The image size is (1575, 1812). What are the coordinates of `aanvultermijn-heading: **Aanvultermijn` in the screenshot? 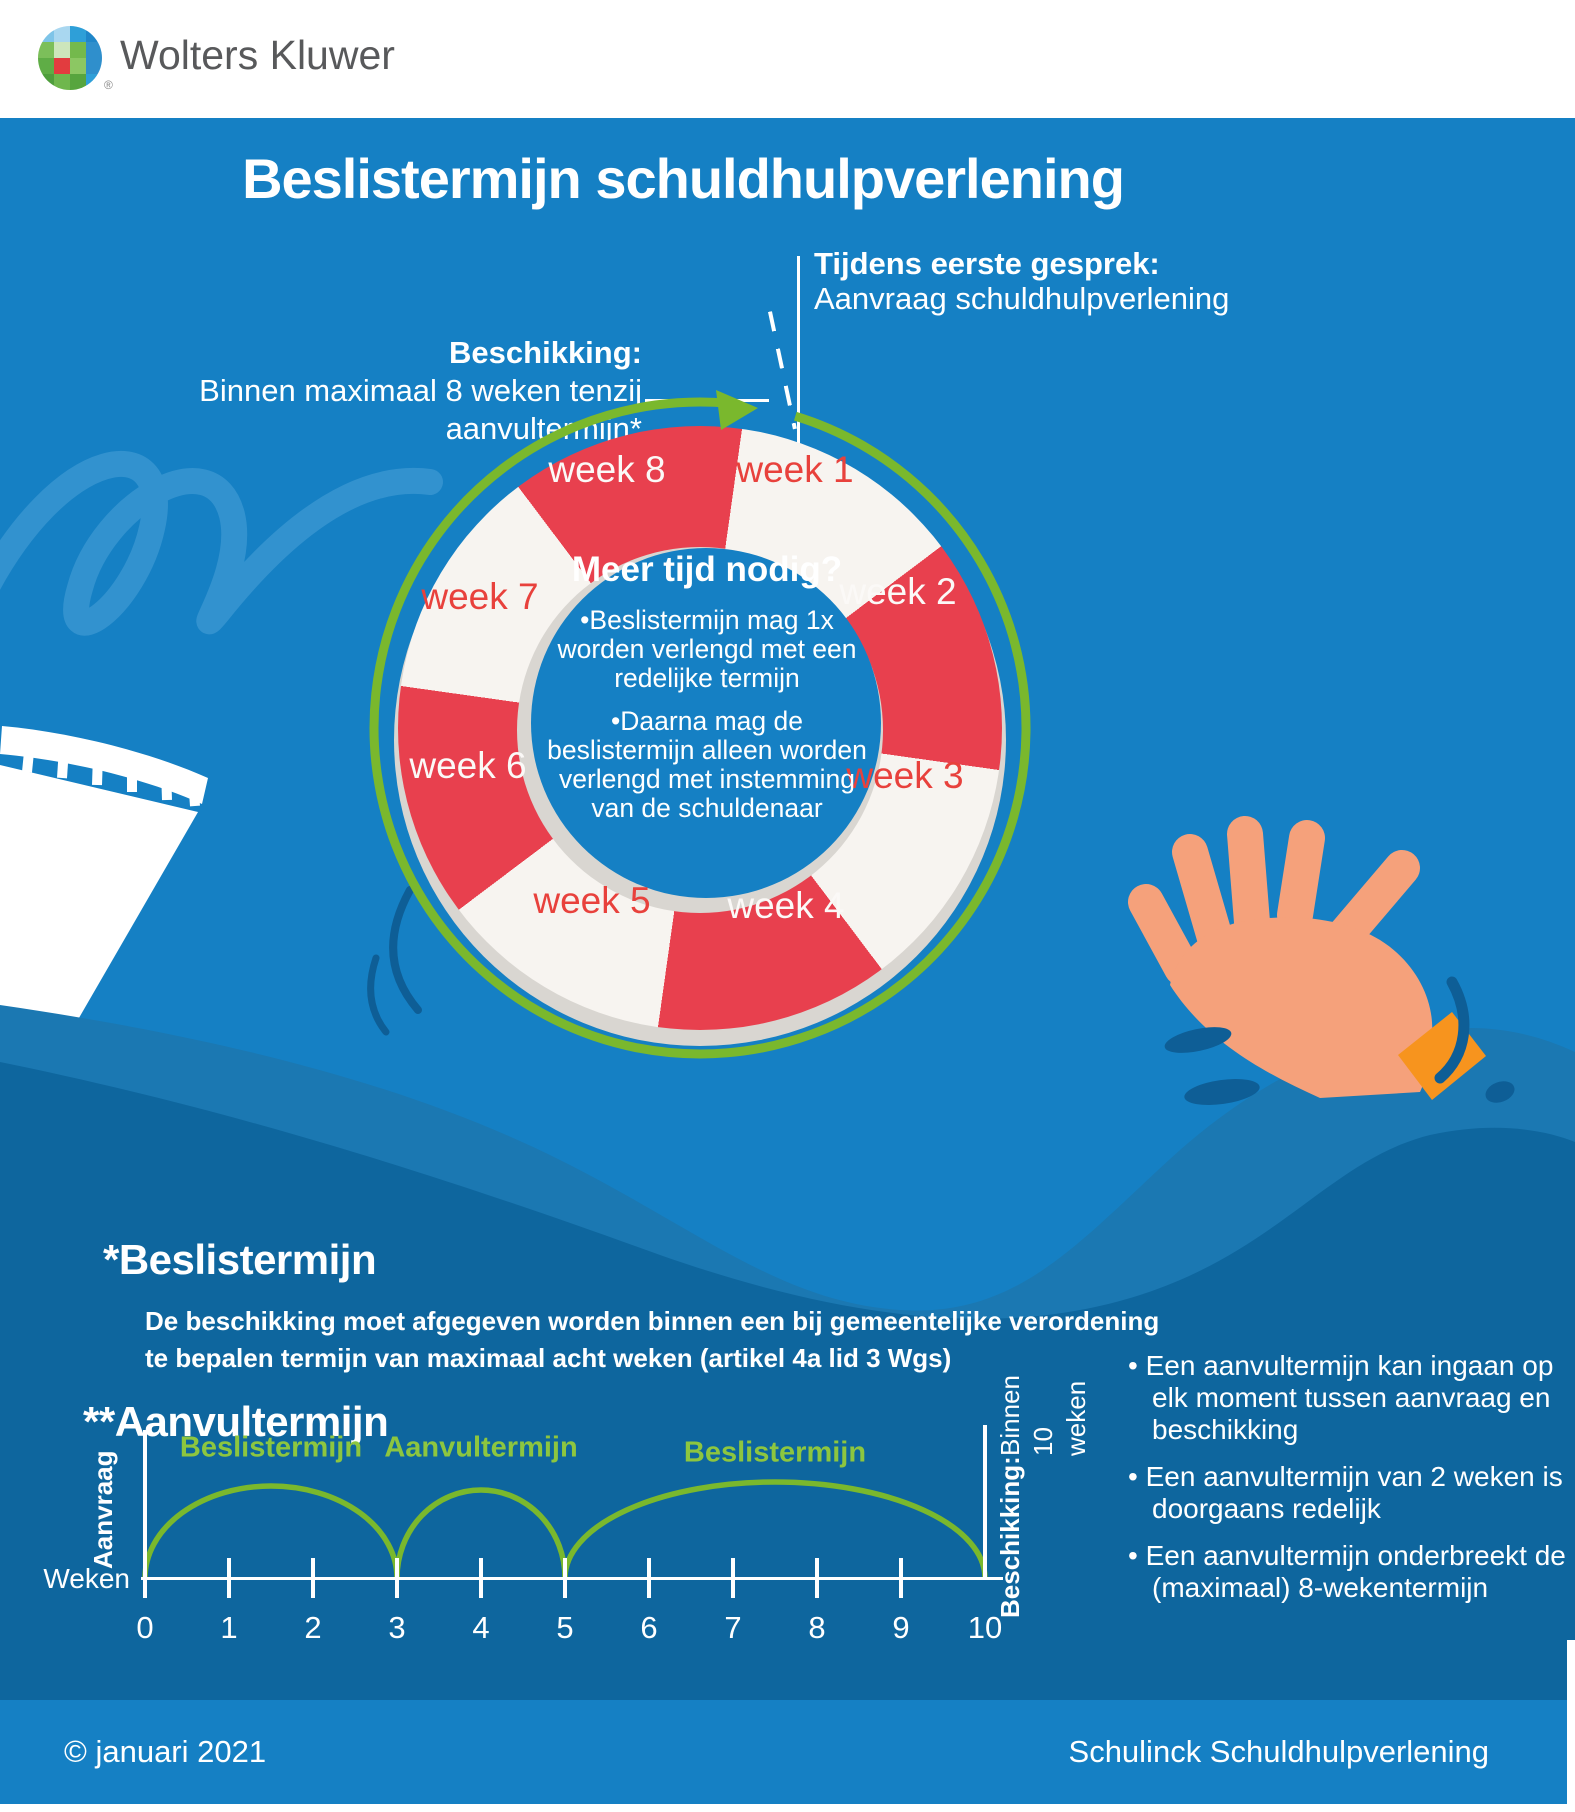 It's located at (236, 1421).